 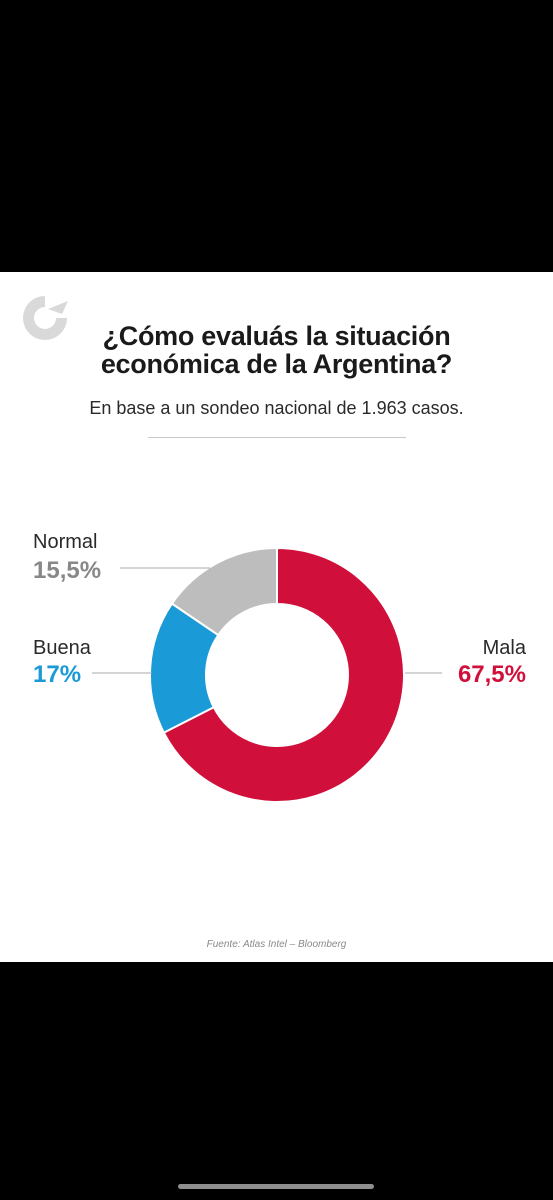 What do you see at coordinates (294, 944) in the screenshot?
I see `source-text: Atlas Intel – Bloomberg` at bounding box center [294, 944].